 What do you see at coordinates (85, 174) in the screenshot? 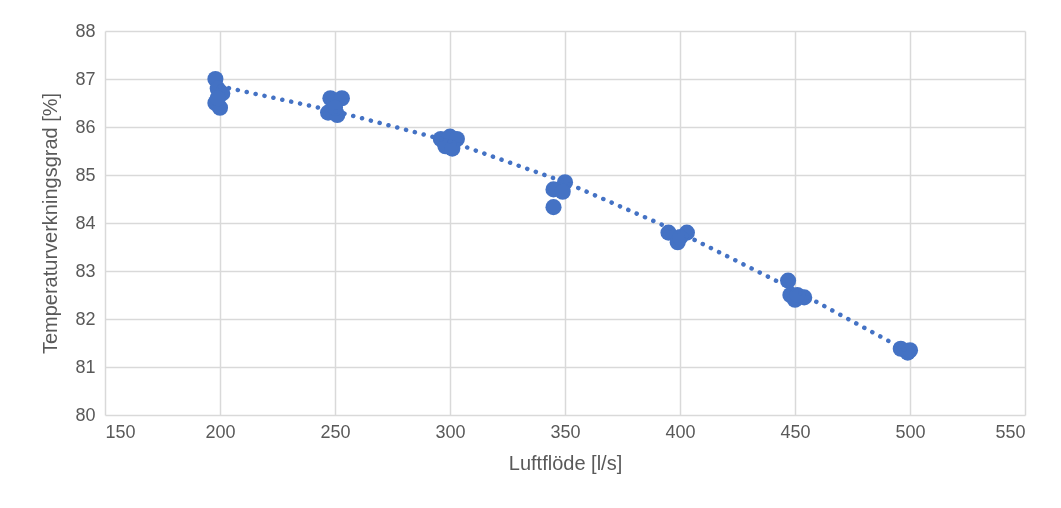
I see `y-tick-label: 85` at bounding box center [85, 174].